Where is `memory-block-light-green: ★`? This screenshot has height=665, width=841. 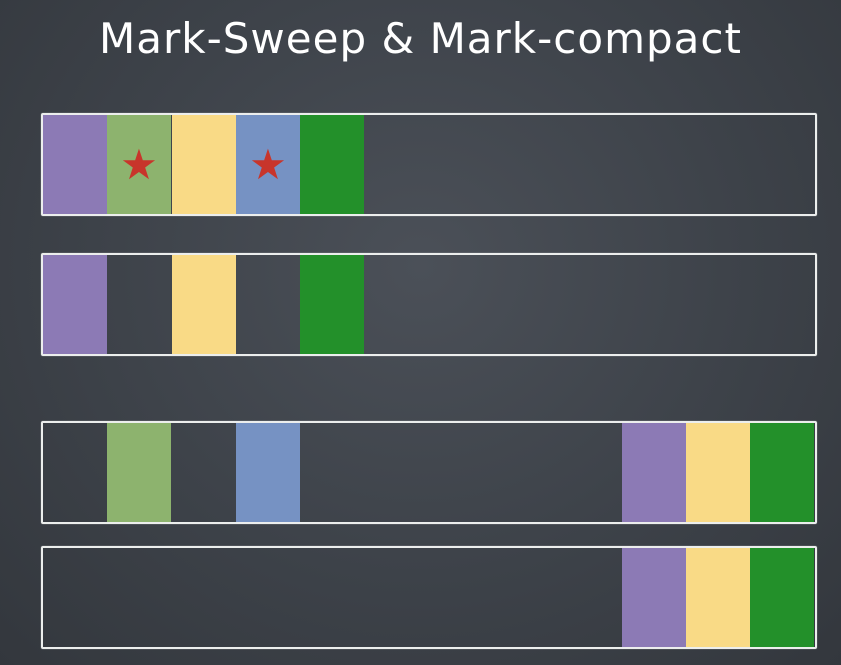
memory-block-light-green: ★ is located at coordinates (139, 164).